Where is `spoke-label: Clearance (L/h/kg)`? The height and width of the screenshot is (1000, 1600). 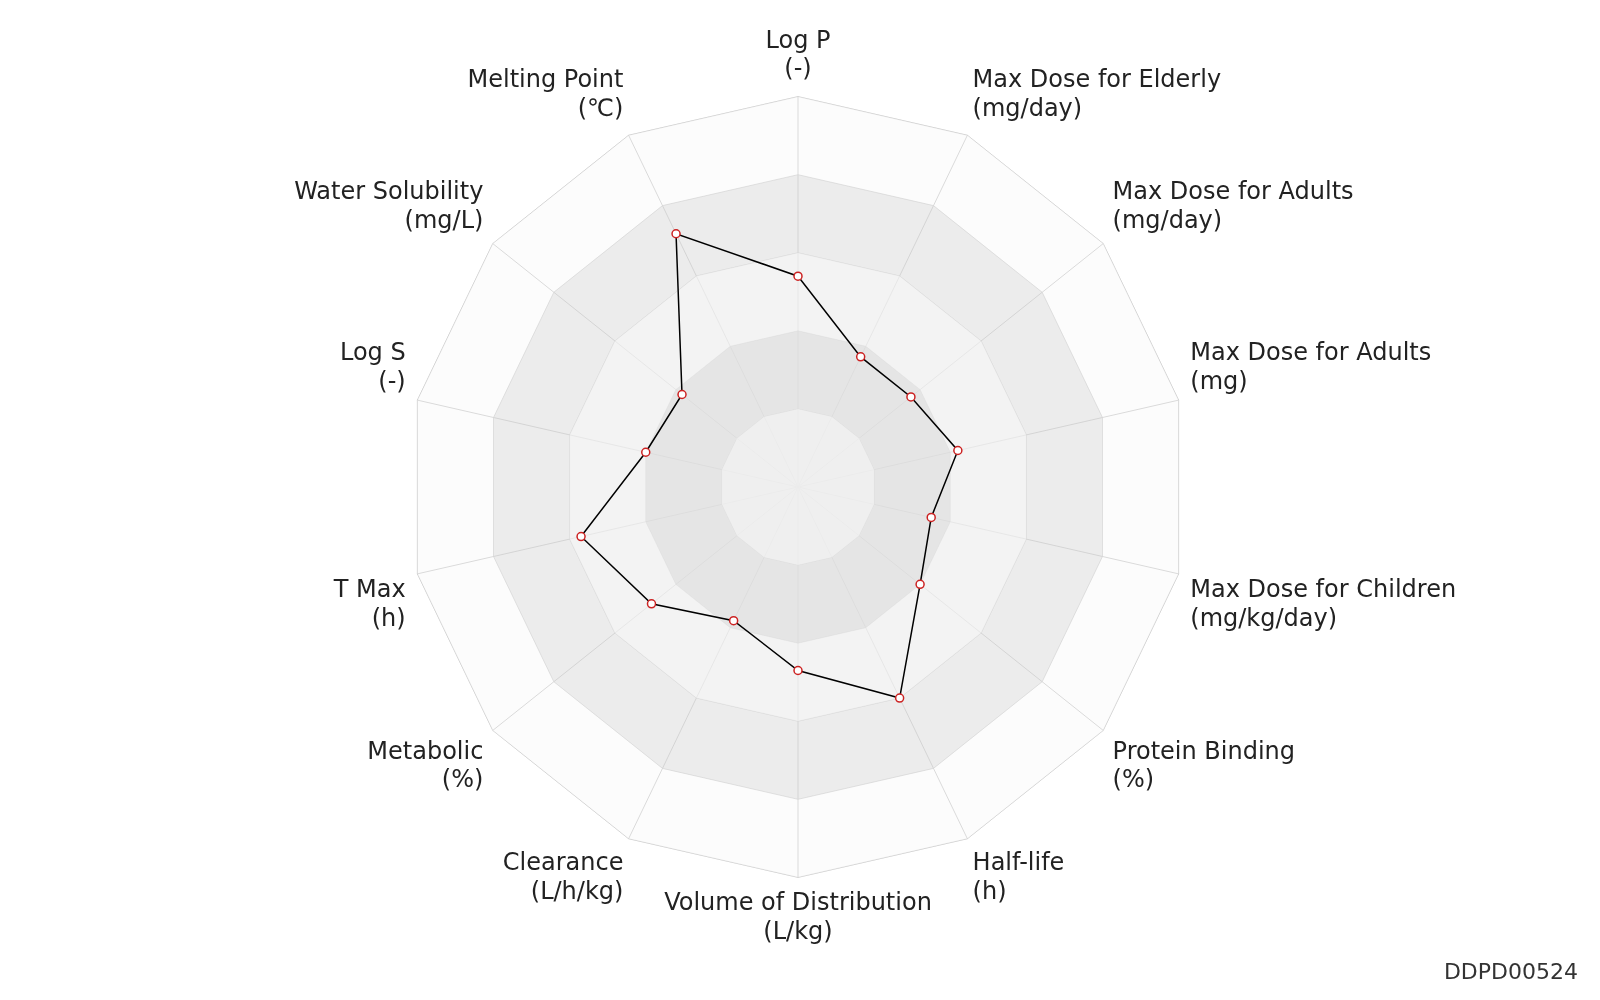
spoke-label: Clearance (L/h/kg) is located at coordinates (563, 876).